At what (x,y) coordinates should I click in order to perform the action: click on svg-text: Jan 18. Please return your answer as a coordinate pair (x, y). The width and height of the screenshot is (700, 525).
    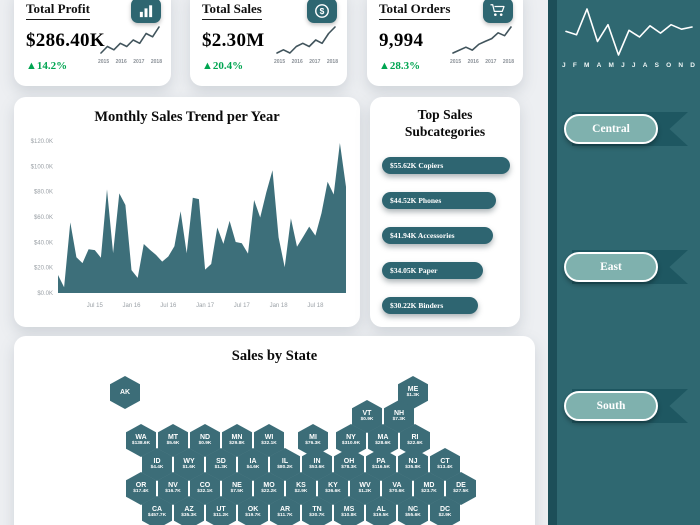
    Looking at the image, I should click on (279, 306).